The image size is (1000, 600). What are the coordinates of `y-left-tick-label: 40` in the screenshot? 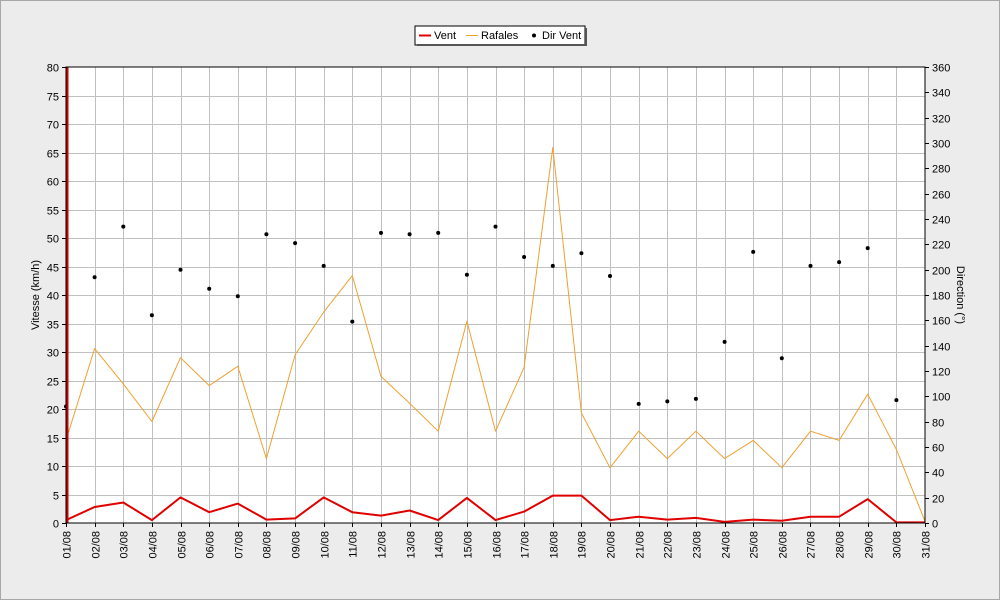 It's located at (53, 297).